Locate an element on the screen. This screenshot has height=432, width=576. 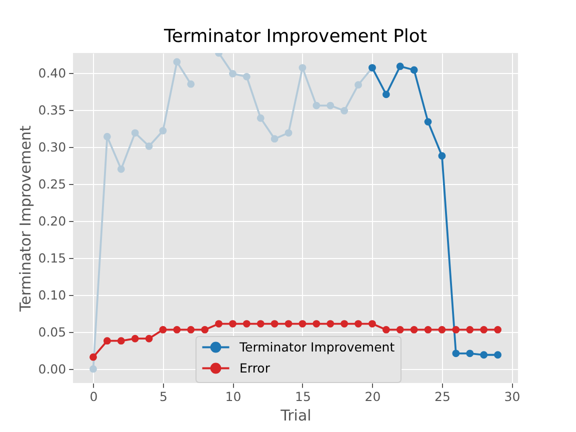
legend-label: Error is located at coordinates (255, 368).